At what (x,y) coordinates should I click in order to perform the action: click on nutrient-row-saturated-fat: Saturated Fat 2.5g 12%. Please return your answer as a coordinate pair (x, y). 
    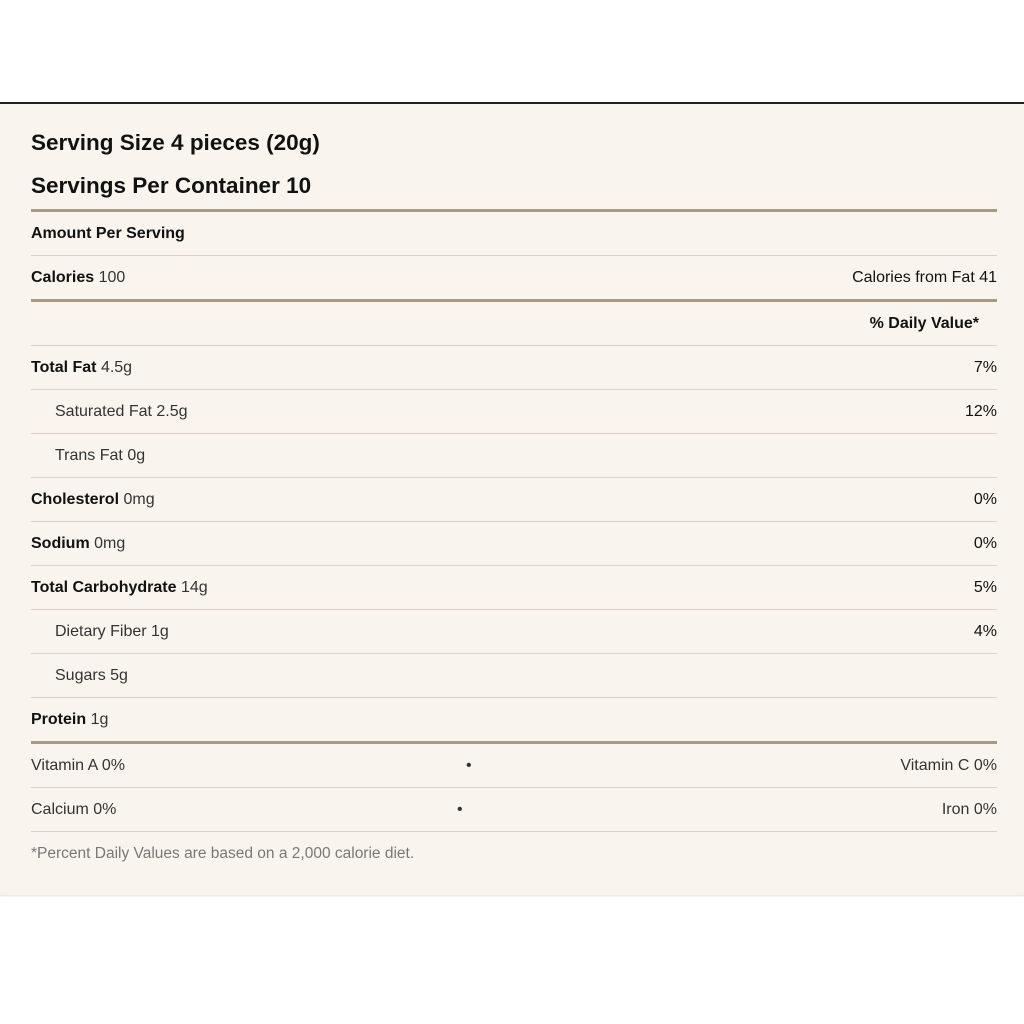
    Looking at the image, I should click on (514, 412).